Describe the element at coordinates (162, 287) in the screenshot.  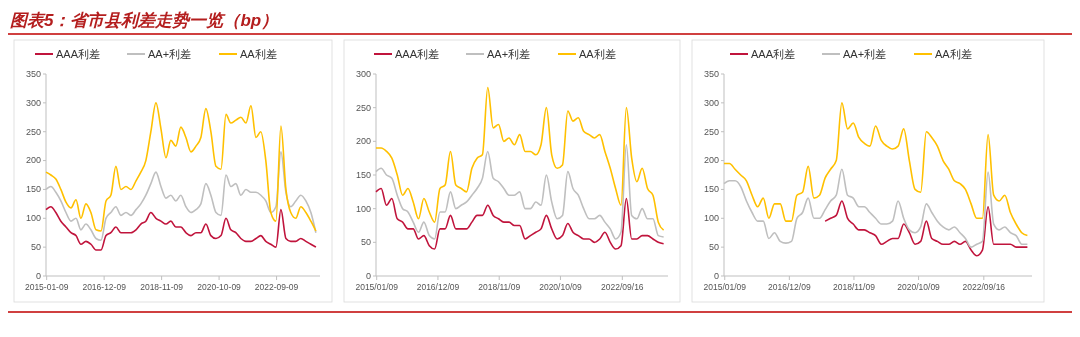
I see `x-tick-label: 2018-11-09` at that location.